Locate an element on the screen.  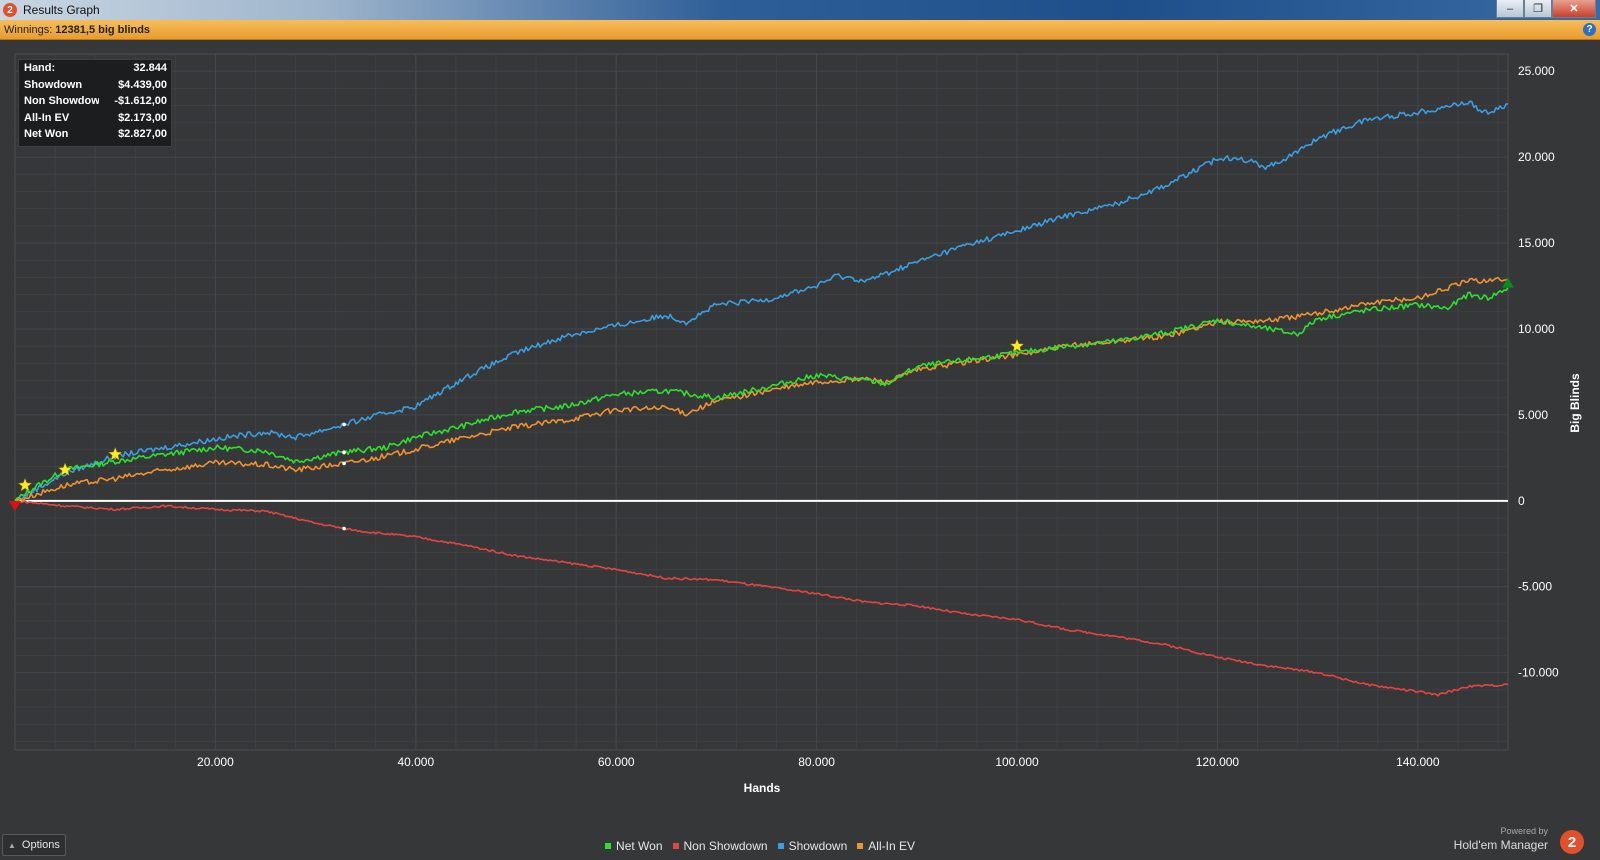
legend-item-net-won: Net Won is located at coordinates (634, 846).